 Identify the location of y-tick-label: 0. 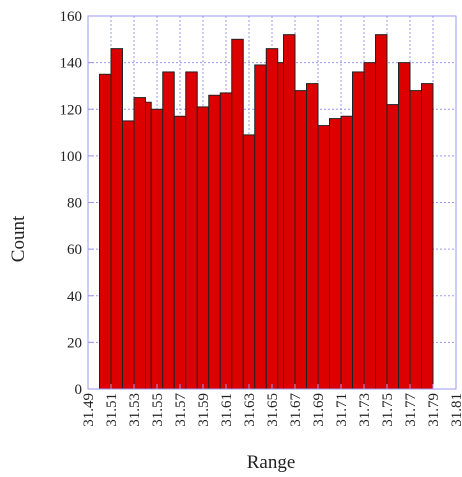
(79, 390).